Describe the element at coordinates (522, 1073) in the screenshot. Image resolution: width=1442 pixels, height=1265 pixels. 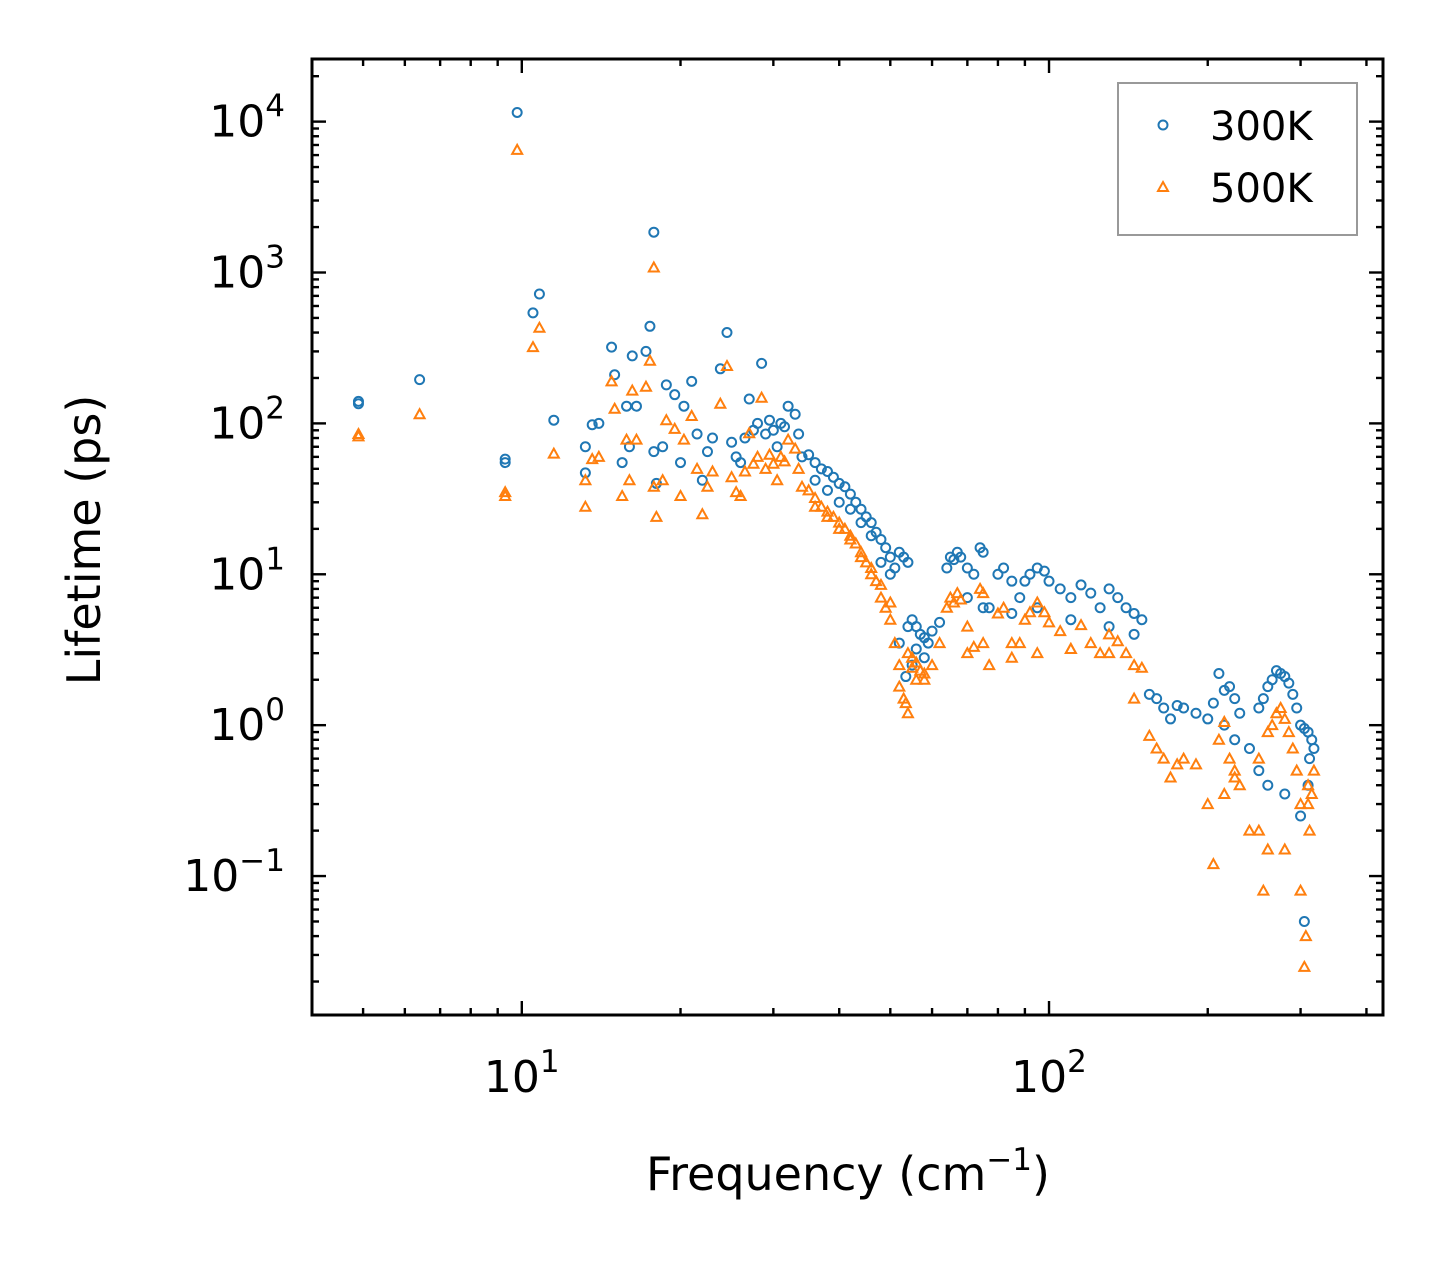
I see `x-tick-label: 10¹` at that location.